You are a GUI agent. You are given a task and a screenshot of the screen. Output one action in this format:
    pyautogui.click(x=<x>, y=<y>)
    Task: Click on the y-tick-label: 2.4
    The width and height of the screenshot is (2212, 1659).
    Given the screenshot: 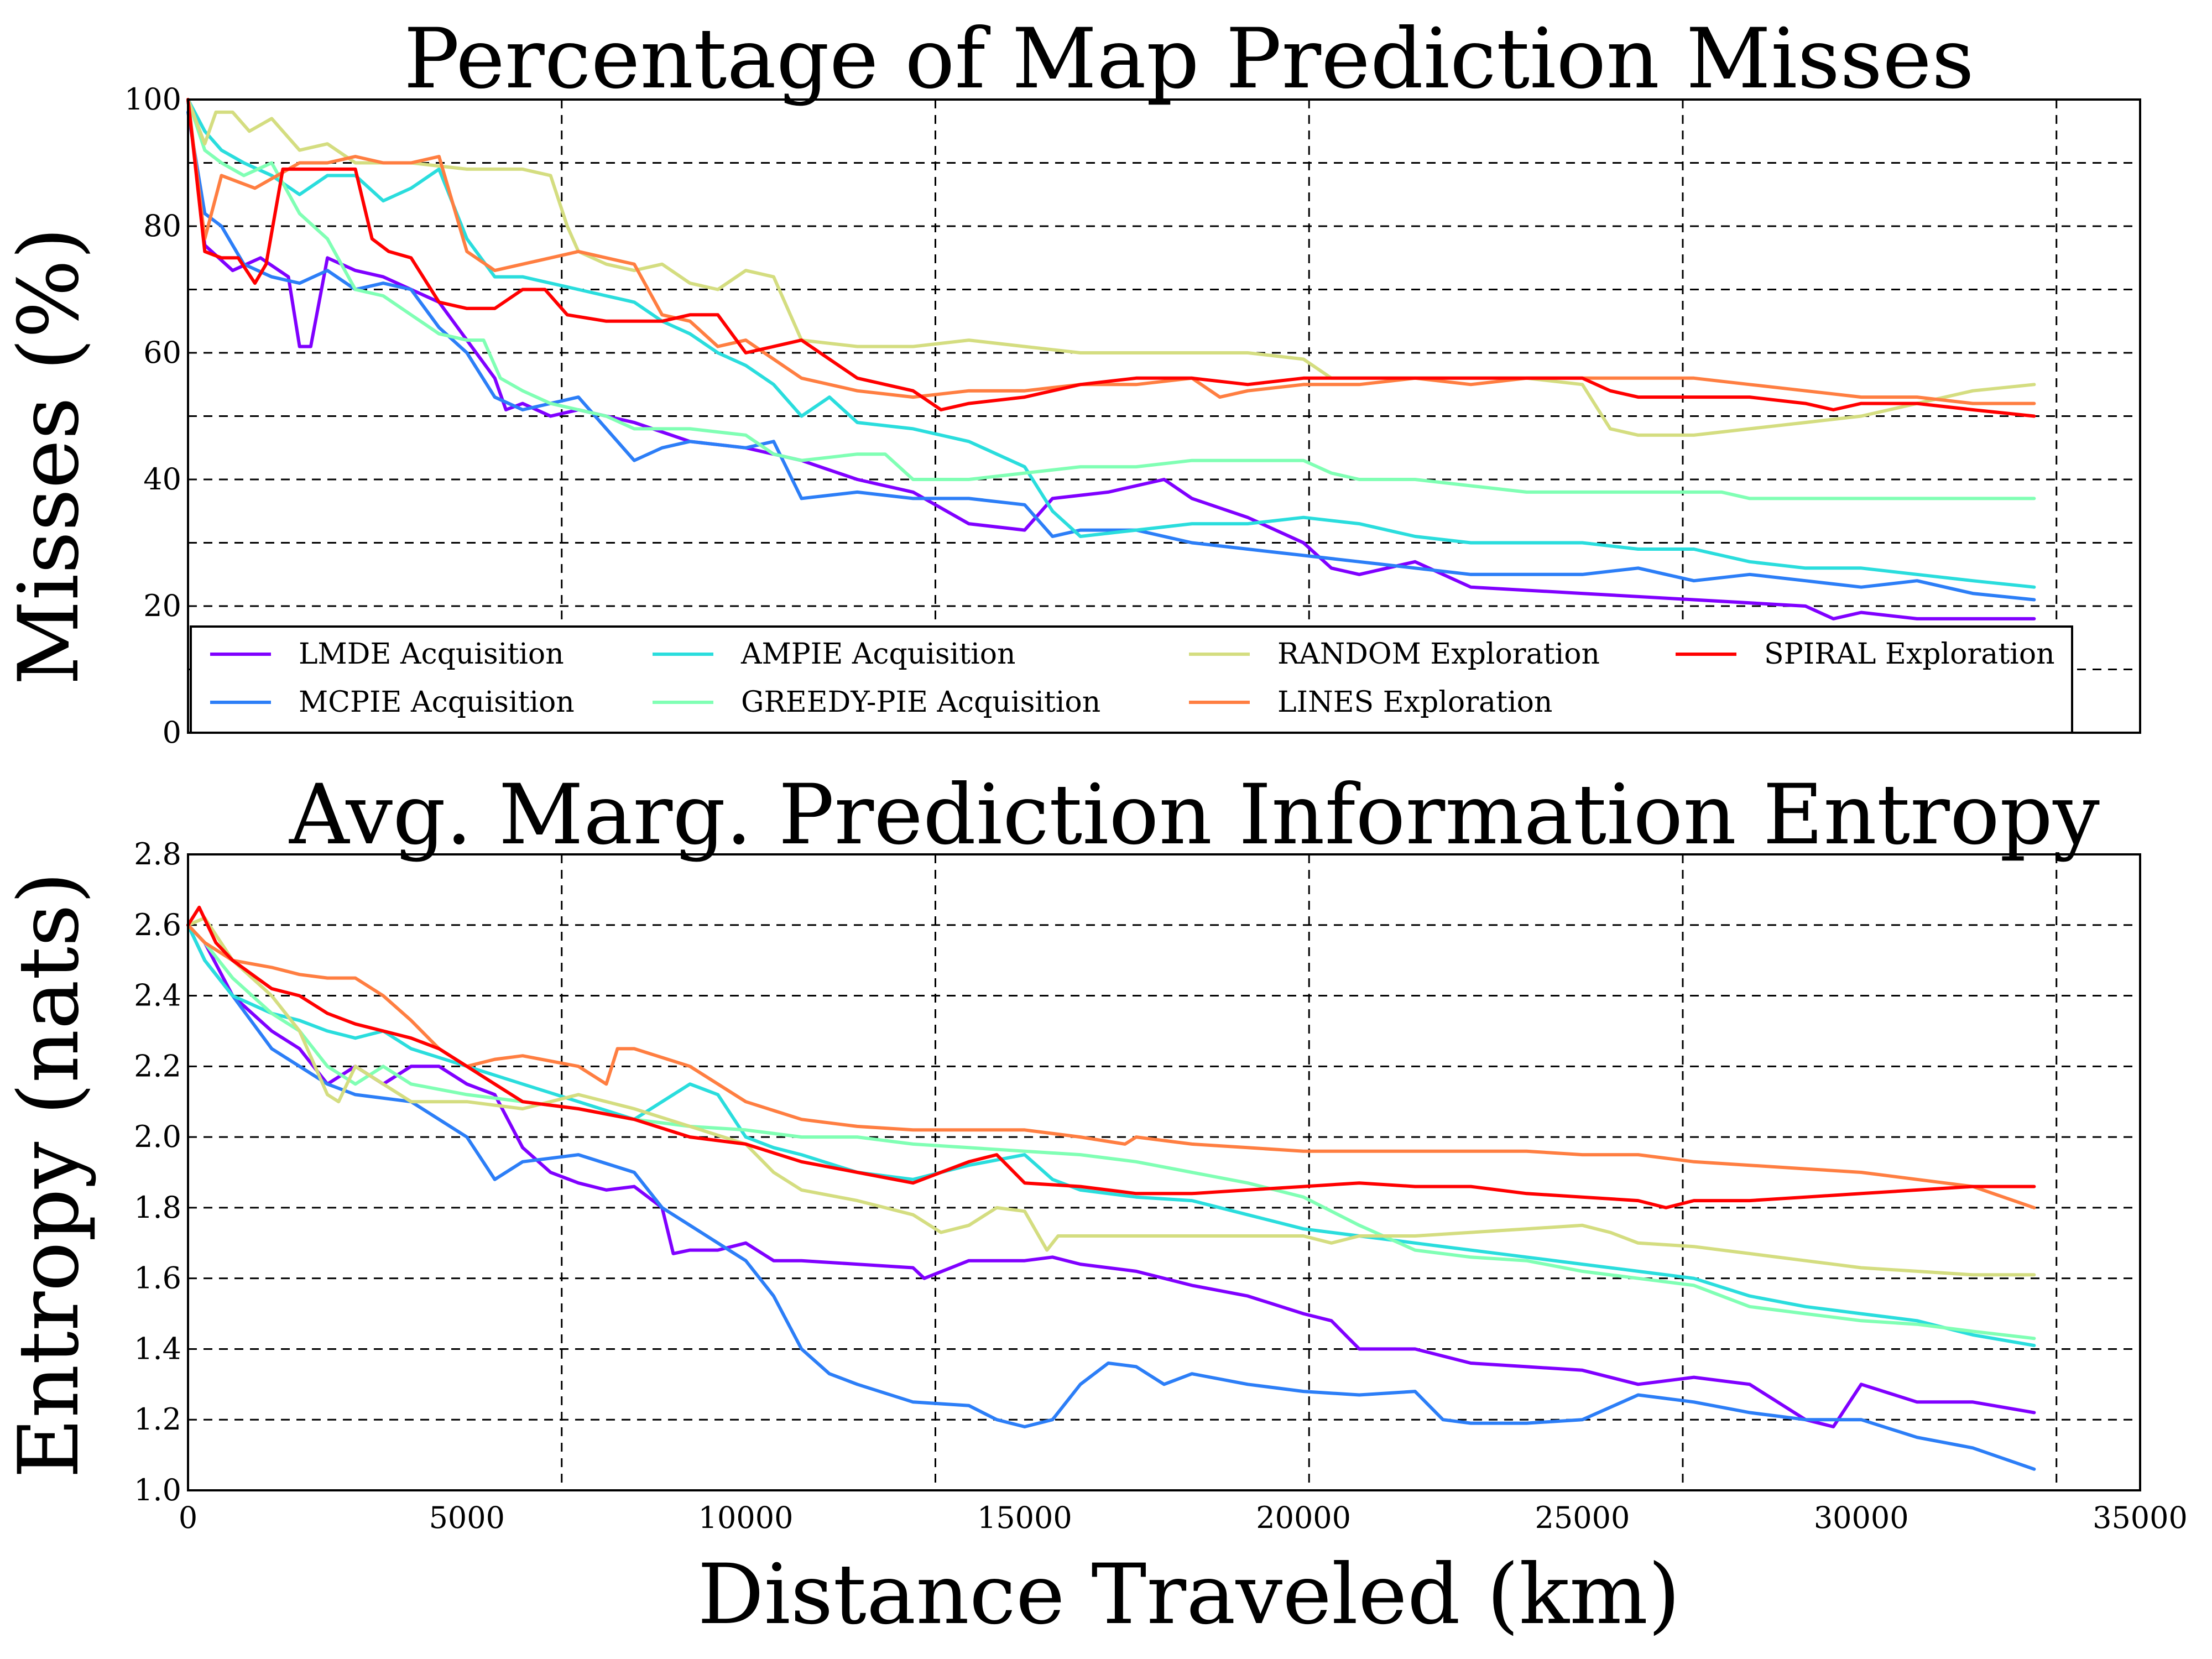 What is the action you would take?
    pyautogui.click(x=158, y=996)
    